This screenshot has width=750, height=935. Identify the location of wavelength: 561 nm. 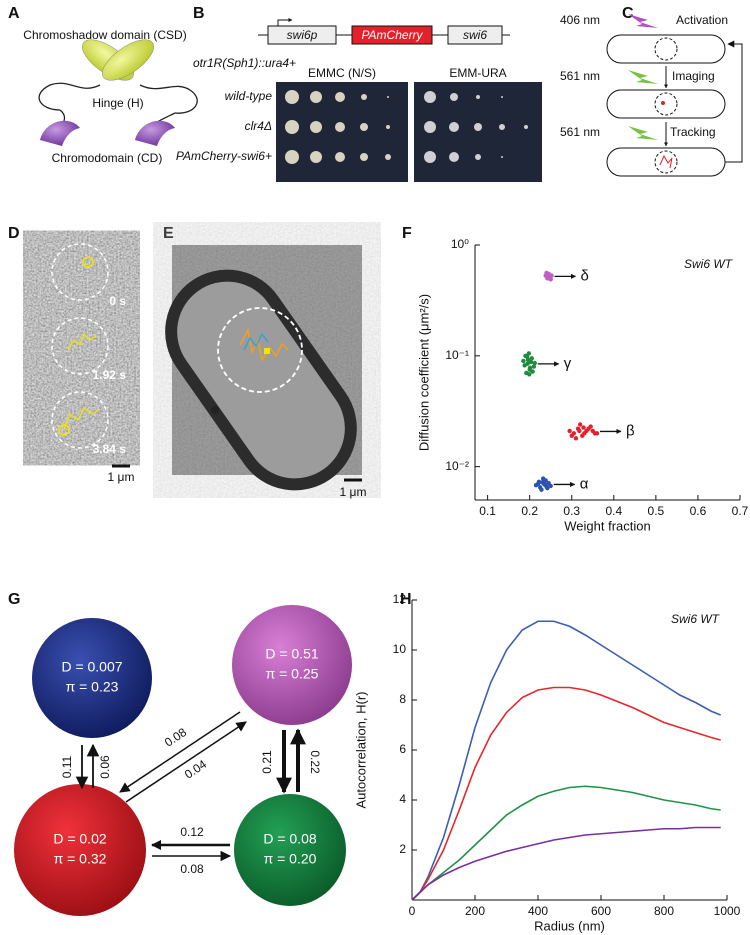
(580, 76).